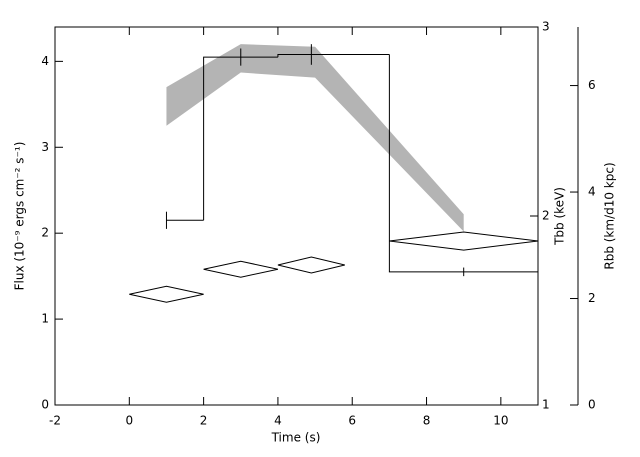 Image resolution: width=640 pixels, height=457 pixels. I want to click on y-axis-label: Flux (10⁻⁹ ergs cm⁻² s⁻¹), so click(20, 216).